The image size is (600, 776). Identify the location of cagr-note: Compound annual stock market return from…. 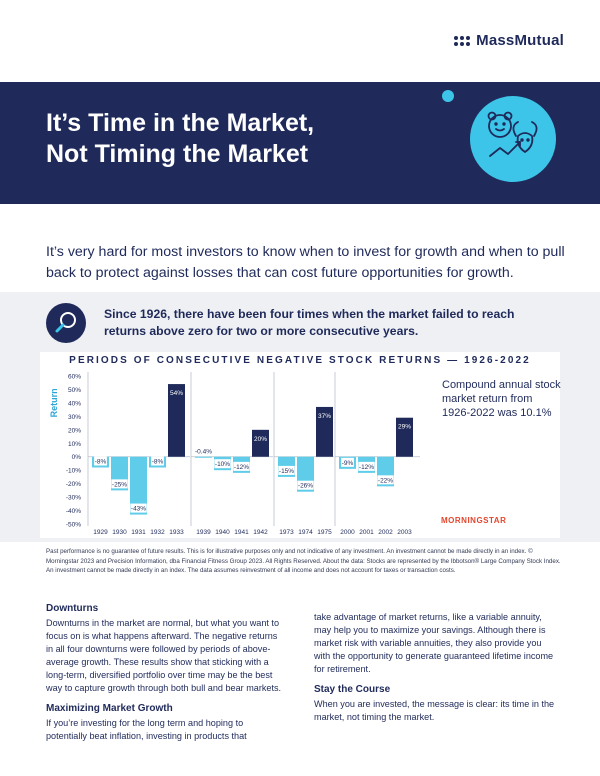
(501, 399).